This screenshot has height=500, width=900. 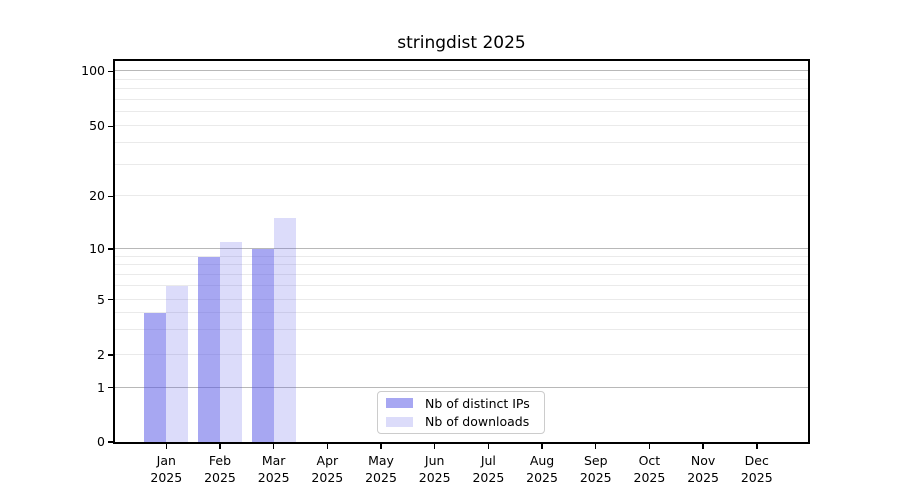 I want to click on y-tick-label: 10, so click(x=97, y=248).